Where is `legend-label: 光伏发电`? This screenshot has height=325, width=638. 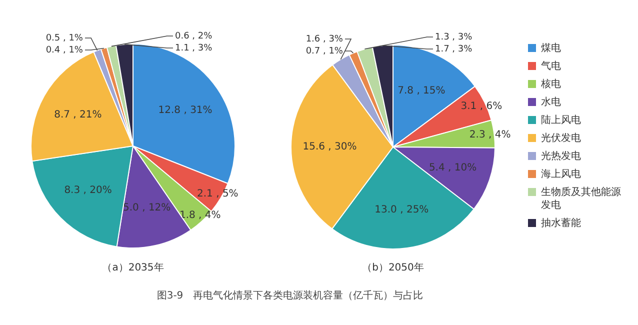 legend-label: 光伏发电 is located at coordinates (561, 138).